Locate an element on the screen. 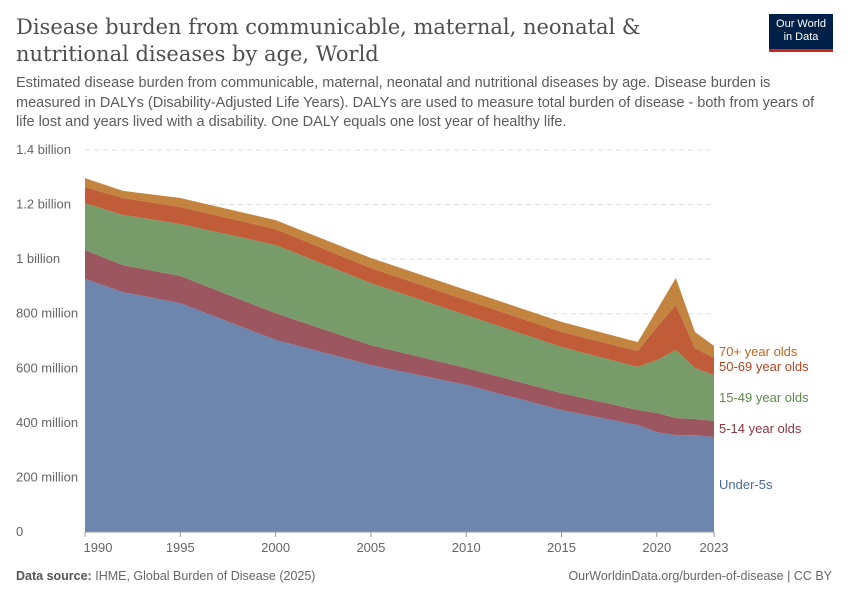 The height and width of the screenshot is (600, 850). x-tick-label: 2020 is located at coordinates (656, 547).